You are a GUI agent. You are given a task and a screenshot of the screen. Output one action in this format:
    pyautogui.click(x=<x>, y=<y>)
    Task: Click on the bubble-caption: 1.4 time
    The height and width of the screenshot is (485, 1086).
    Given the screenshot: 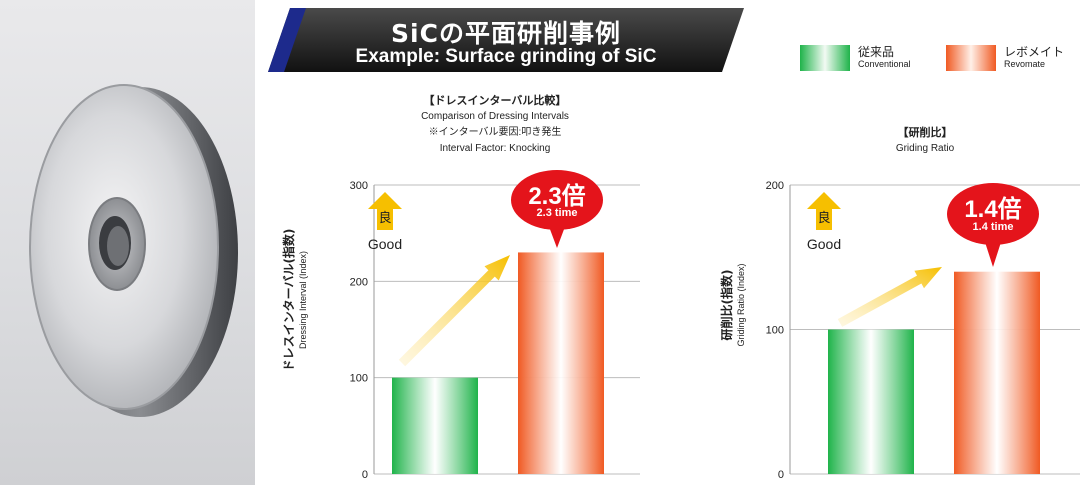 What is the action you would take?
    pyautogui.click(x=993, y=227)
    